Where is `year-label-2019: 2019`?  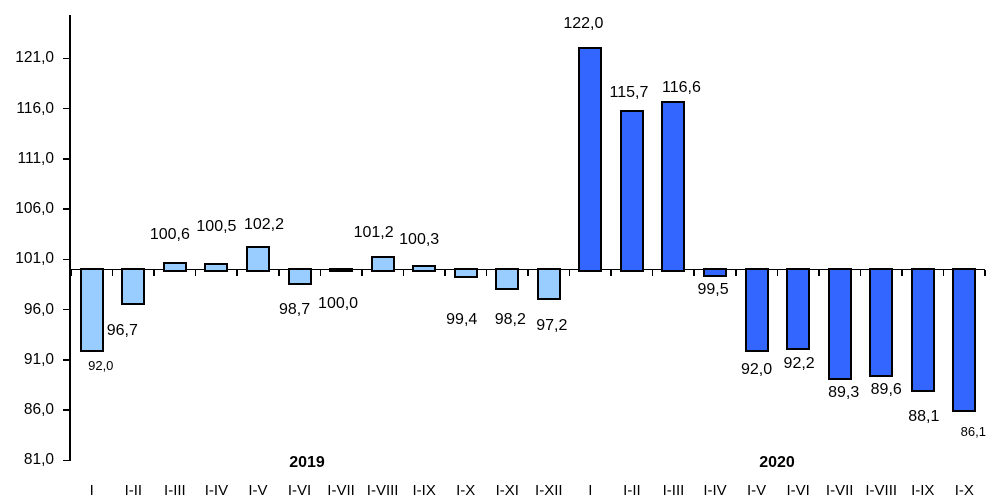
year-label-2019: 2019 is located at coordinates (307, 462).